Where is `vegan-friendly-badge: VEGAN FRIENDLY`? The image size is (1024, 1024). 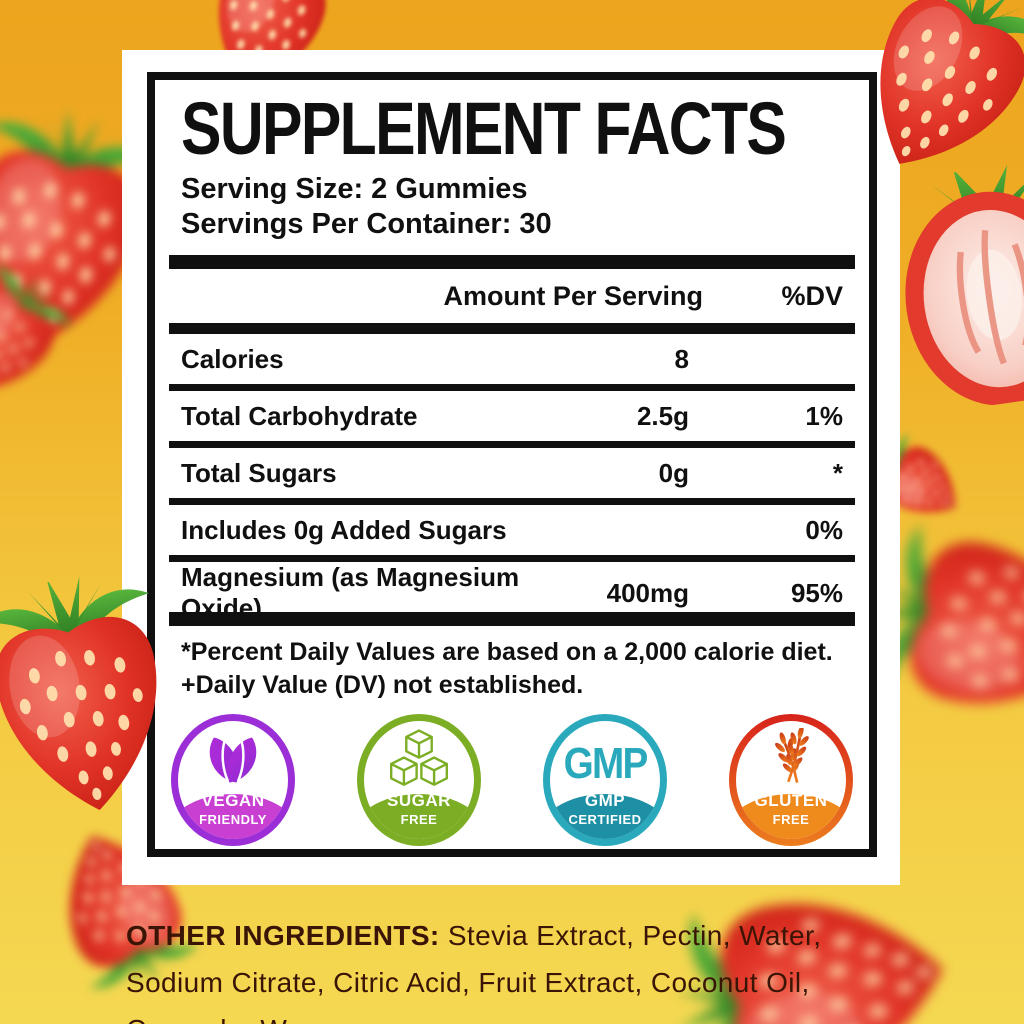 vegan-friendly-badge: VEGAN FRIENDLY is located at coordinates (233, 780).